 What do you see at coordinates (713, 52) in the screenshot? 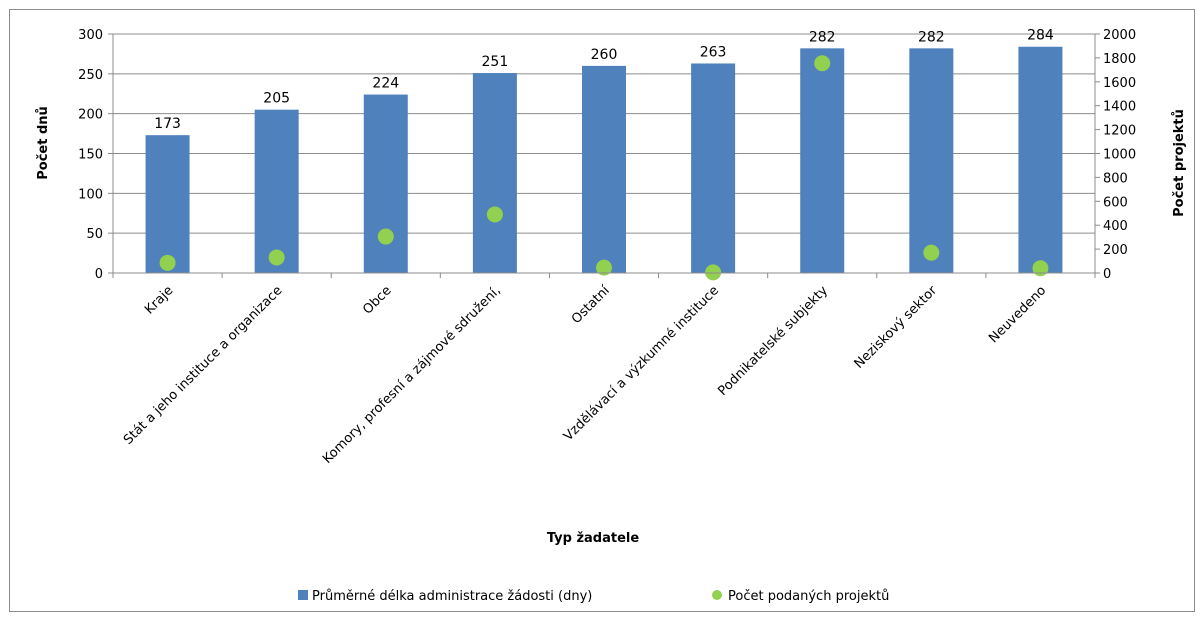
I see `bar-value-label-5: 263` at bounding box center [713, 52].